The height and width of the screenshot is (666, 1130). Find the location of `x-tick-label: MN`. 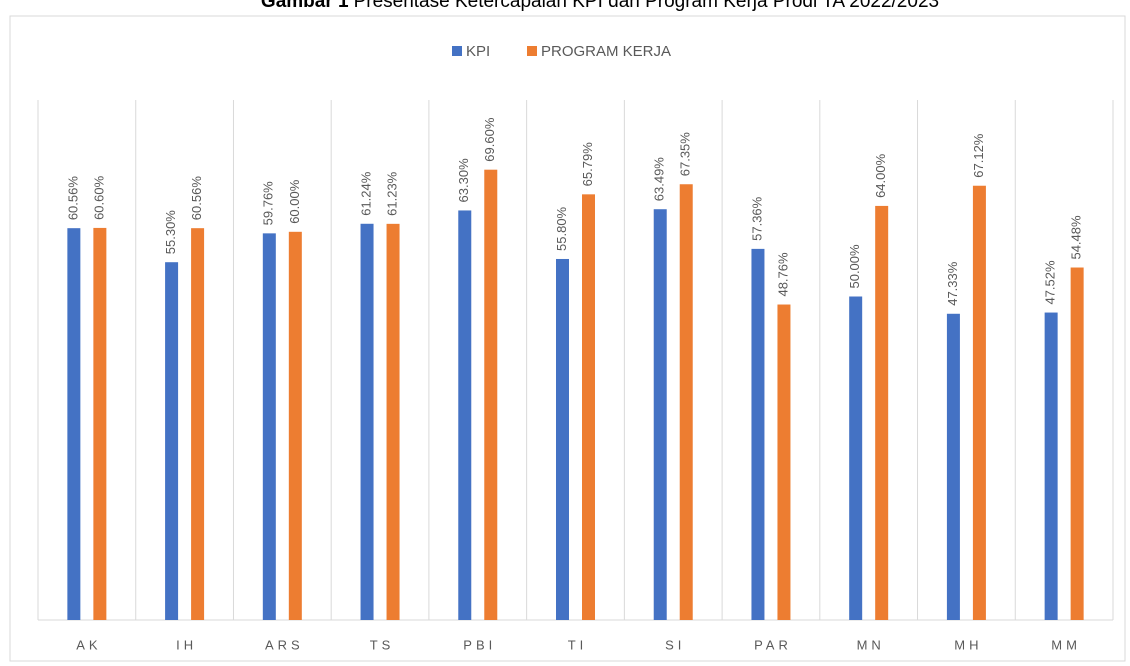

x-tick-label: MN is located at coordinates (871, 644).